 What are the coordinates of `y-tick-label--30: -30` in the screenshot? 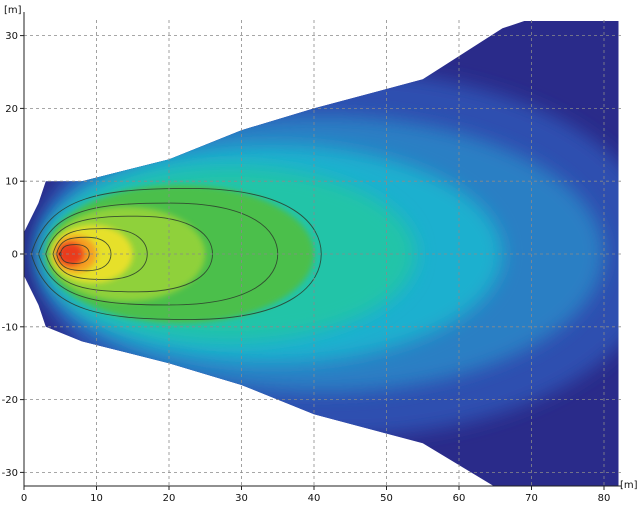 It's located at (10, 473).